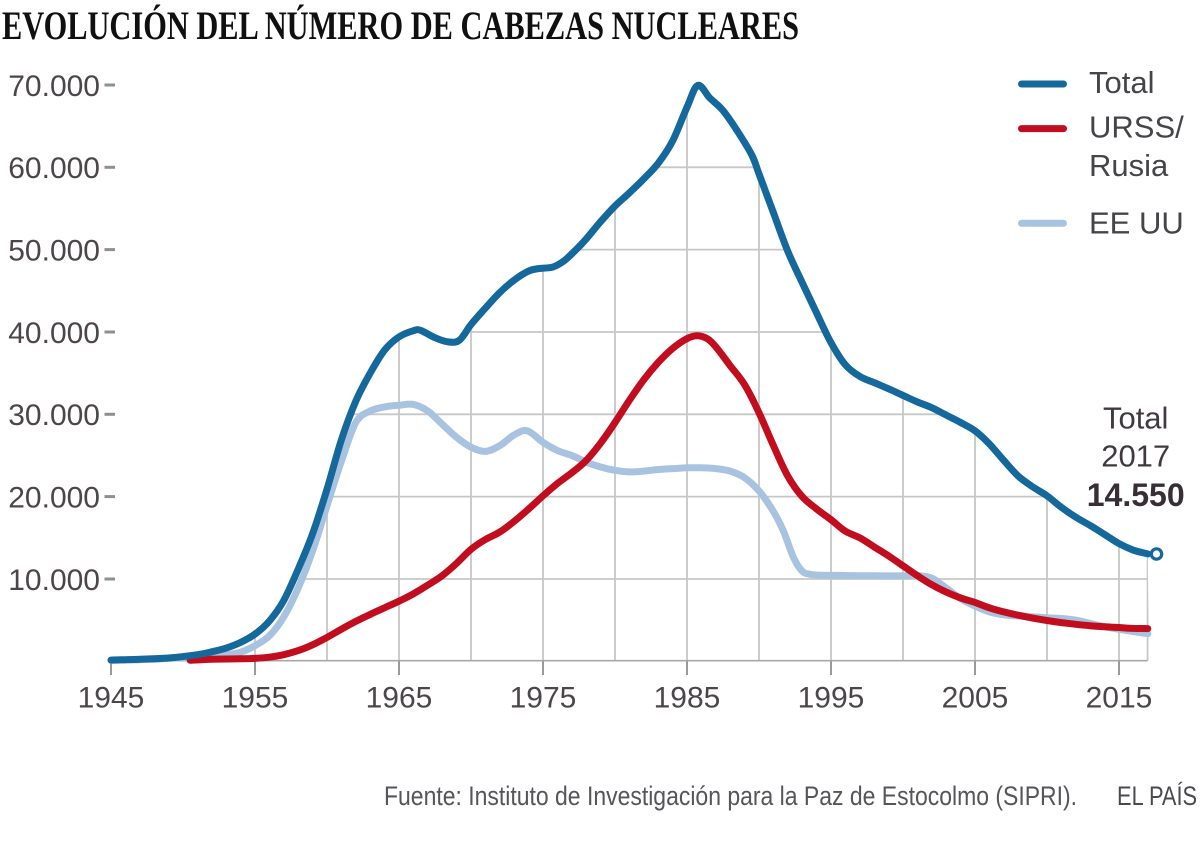 Image resolution: width=1200 pixels, height=848 pixels. What do you see at coordinates (54, 333) in the screenshot?
I see `svg-text: 40.000` at bounding box center [54, 333].